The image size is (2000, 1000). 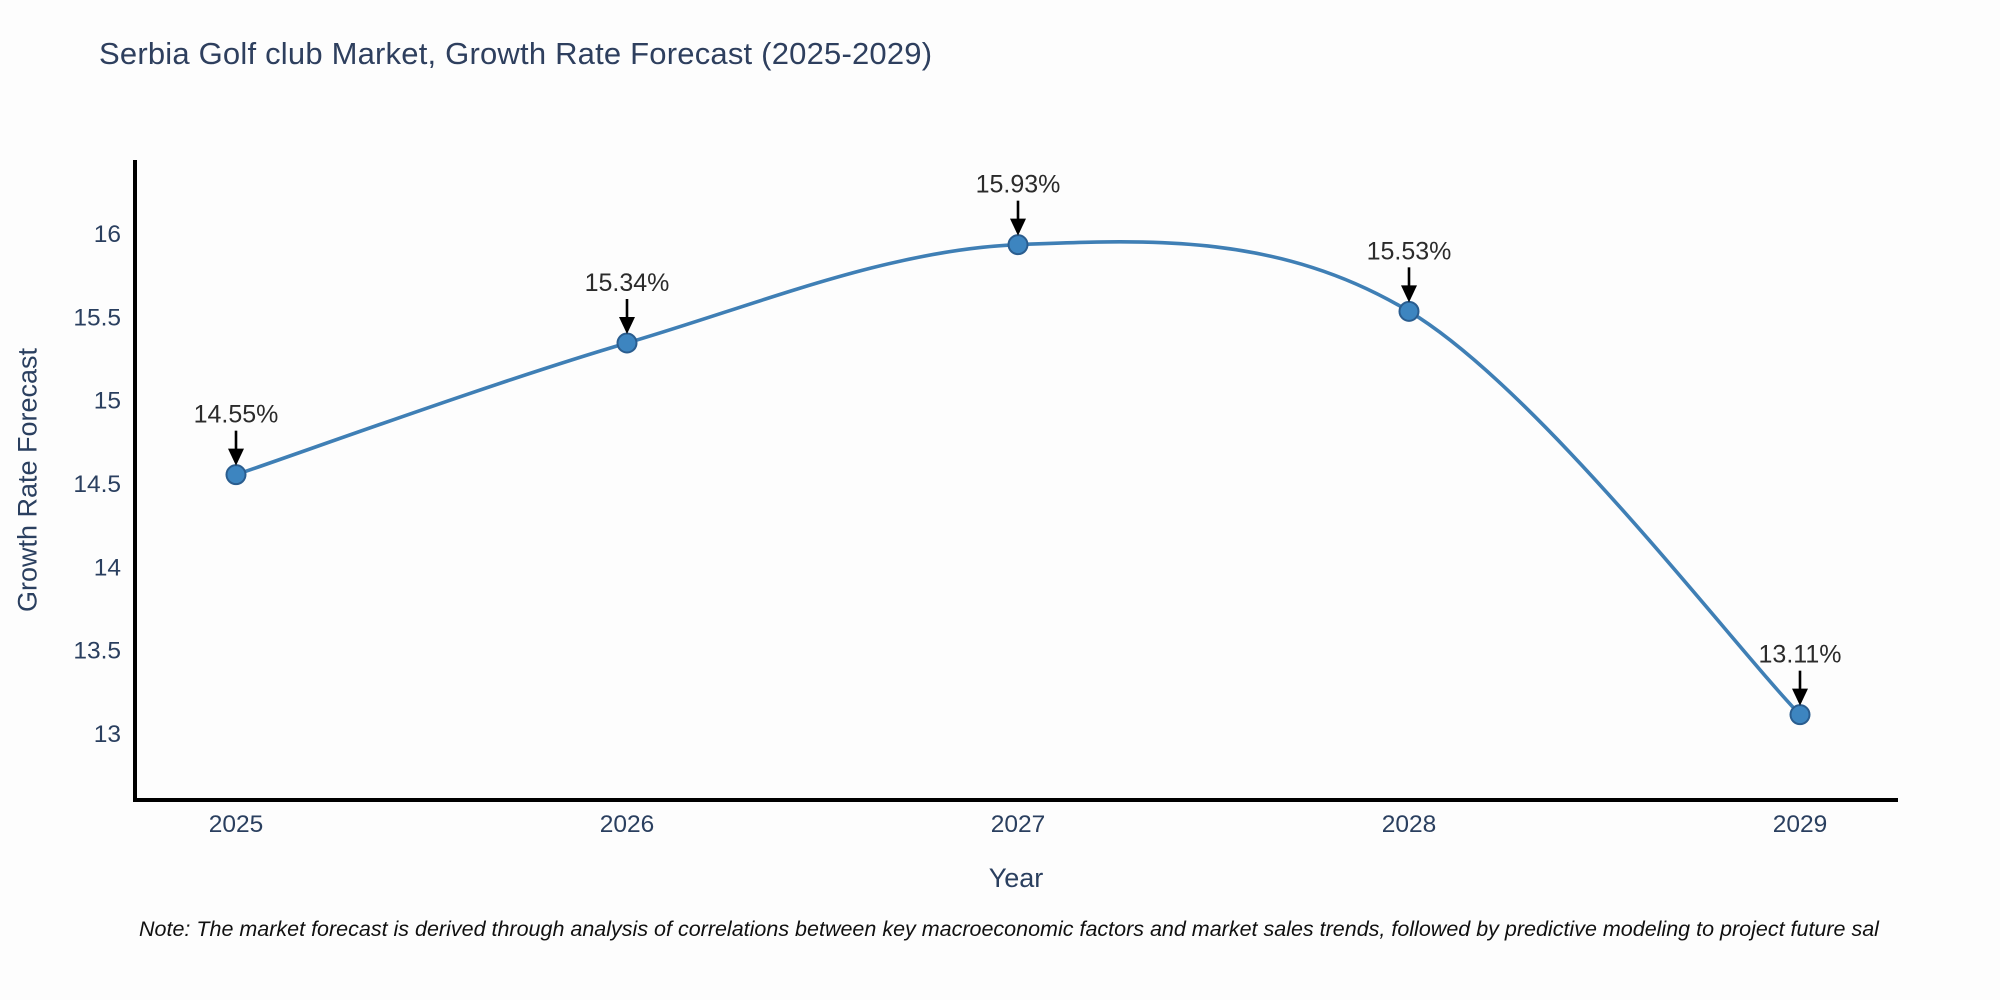 What do you see at coordinates (107, 401) in the screenshot?
I see `y-tick-label: 15` at bounding box center [107, 401].